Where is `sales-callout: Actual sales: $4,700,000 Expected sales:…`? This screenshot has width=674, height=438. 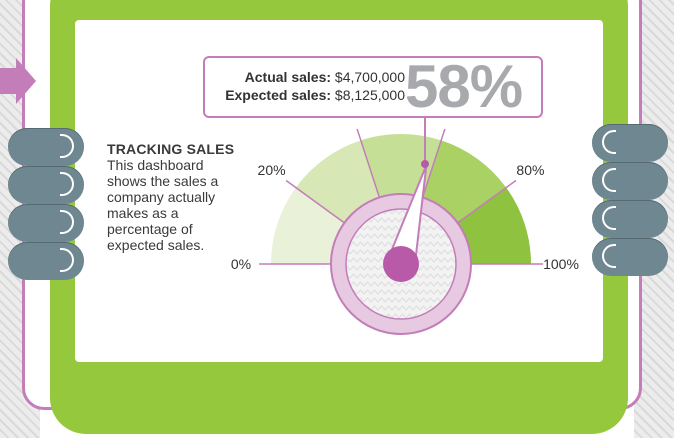 sales-callout: Actual sales: $4,700,000 Expected sales:… is located at coordinates (373, 86).